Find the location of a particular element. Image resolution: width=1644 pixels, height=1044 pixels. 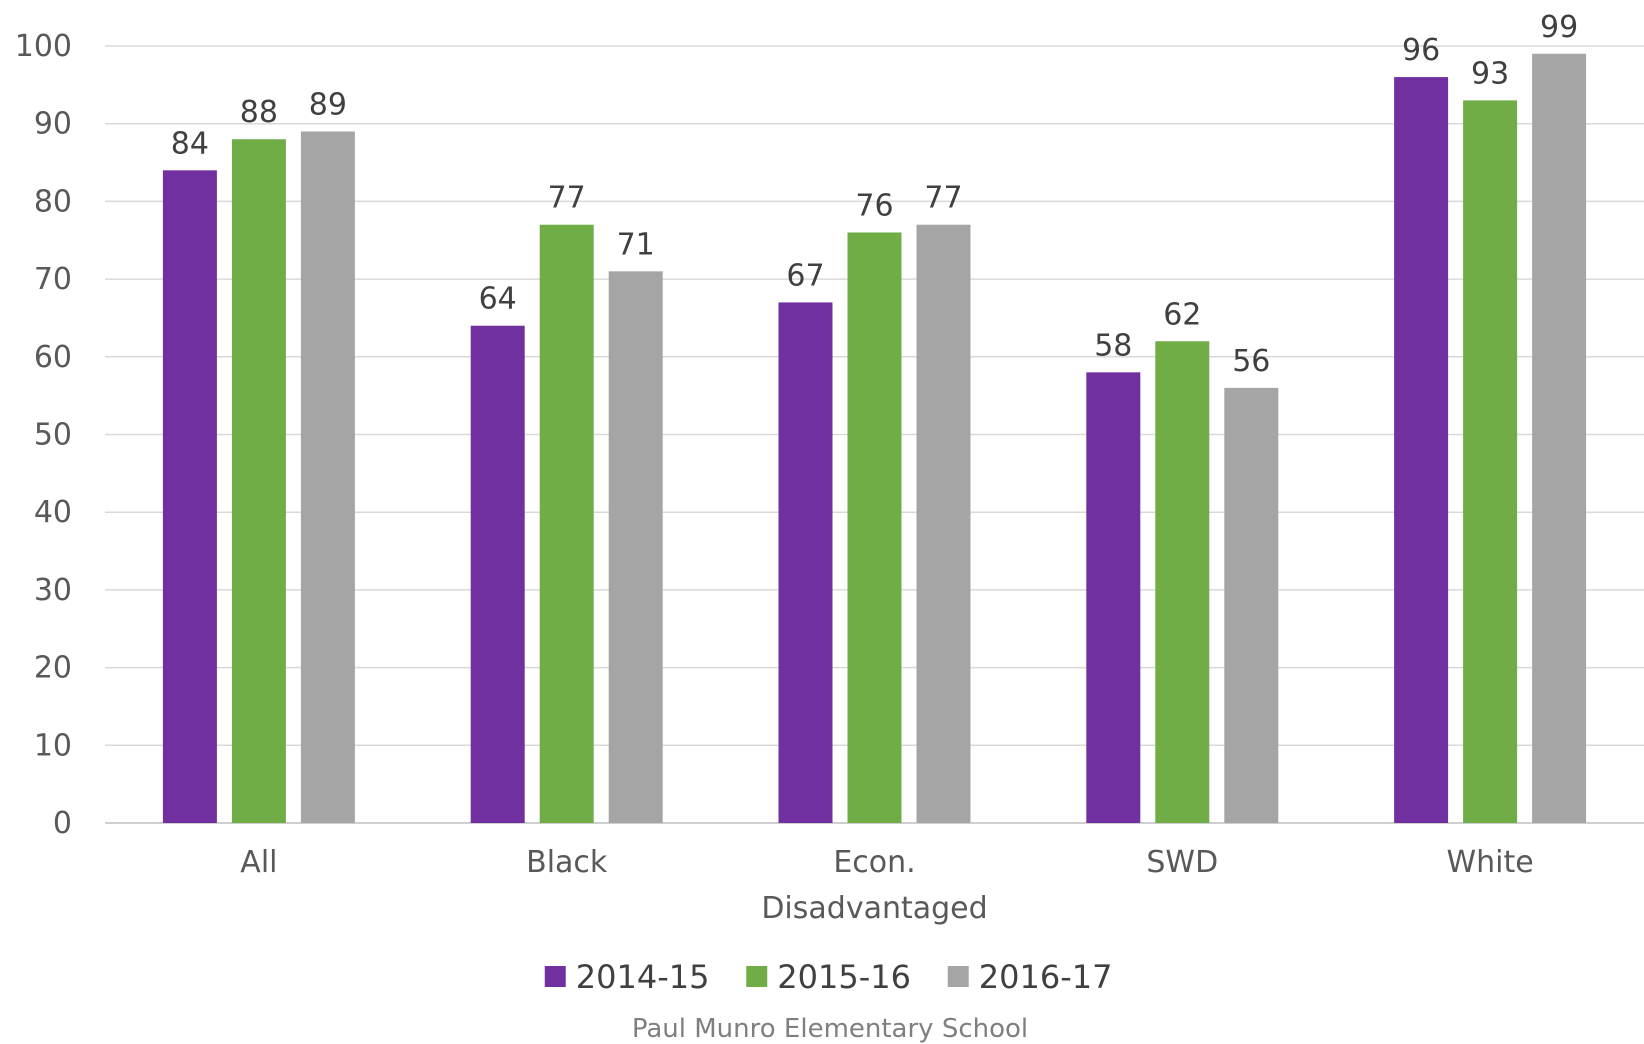

data-label: 58 is located at coordinates (1113, 345).